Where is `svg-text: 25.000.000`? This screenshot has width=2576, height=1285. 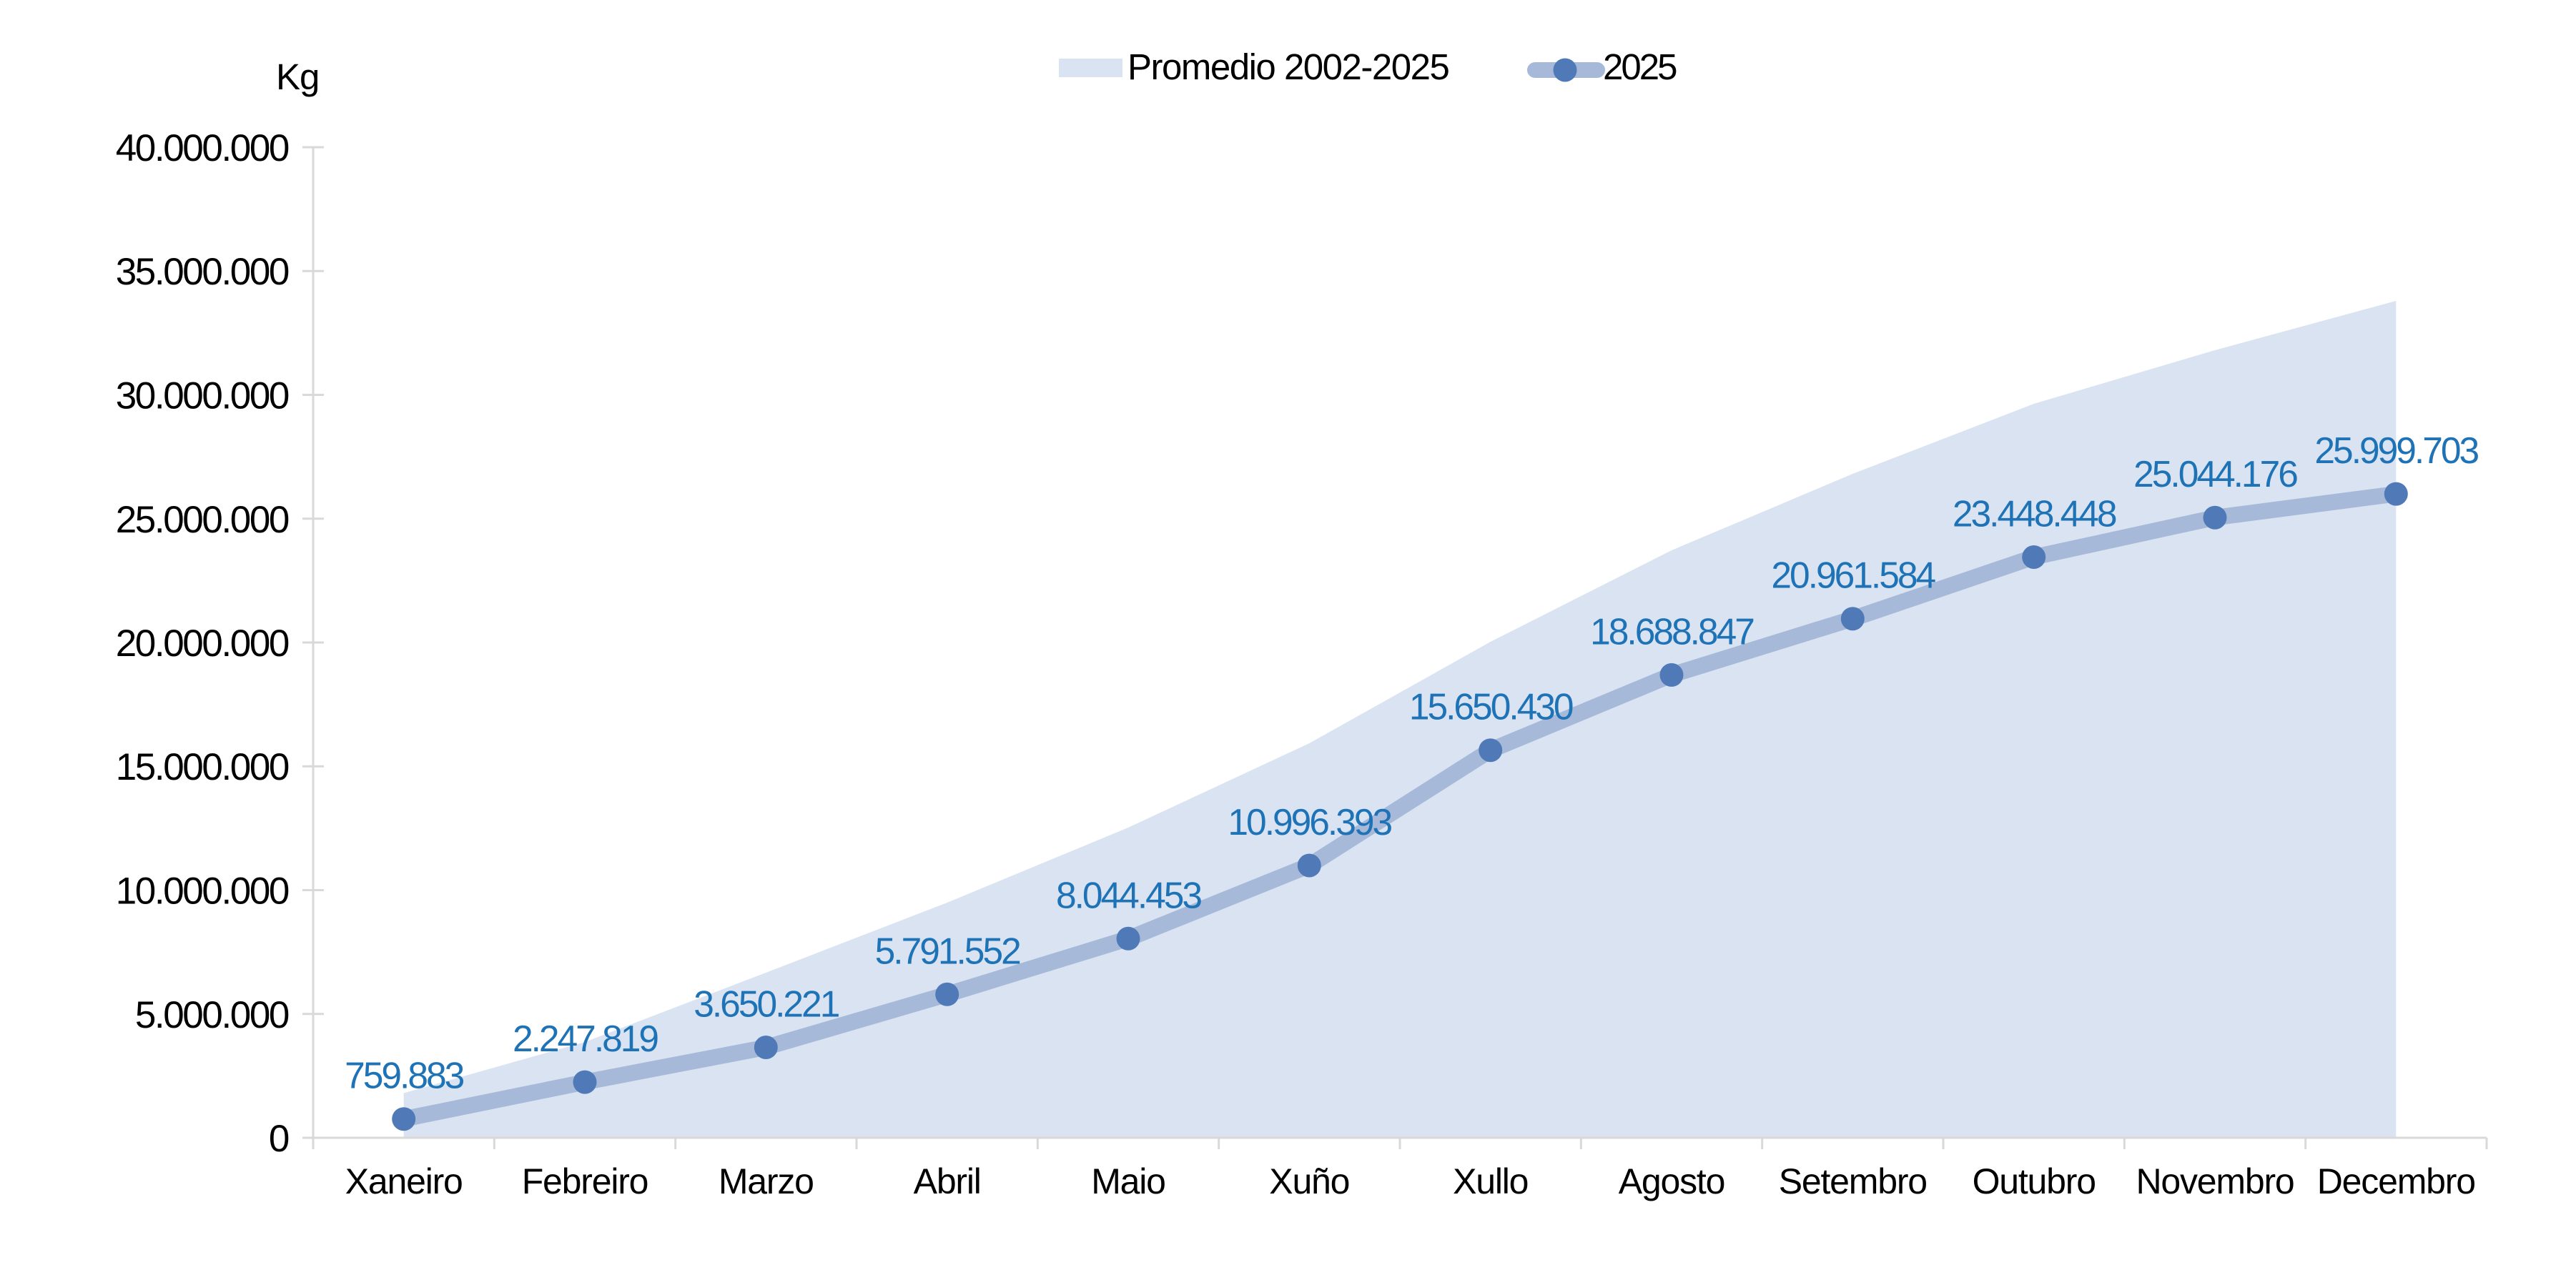
svg-text: 25.000.000 is located at coordinates (202, 520).